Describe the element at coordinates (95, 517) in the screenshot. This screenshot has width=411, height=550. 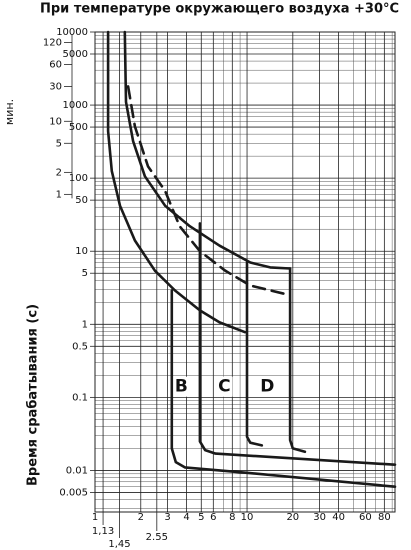
I see `x-tick-label: 1` at that location.